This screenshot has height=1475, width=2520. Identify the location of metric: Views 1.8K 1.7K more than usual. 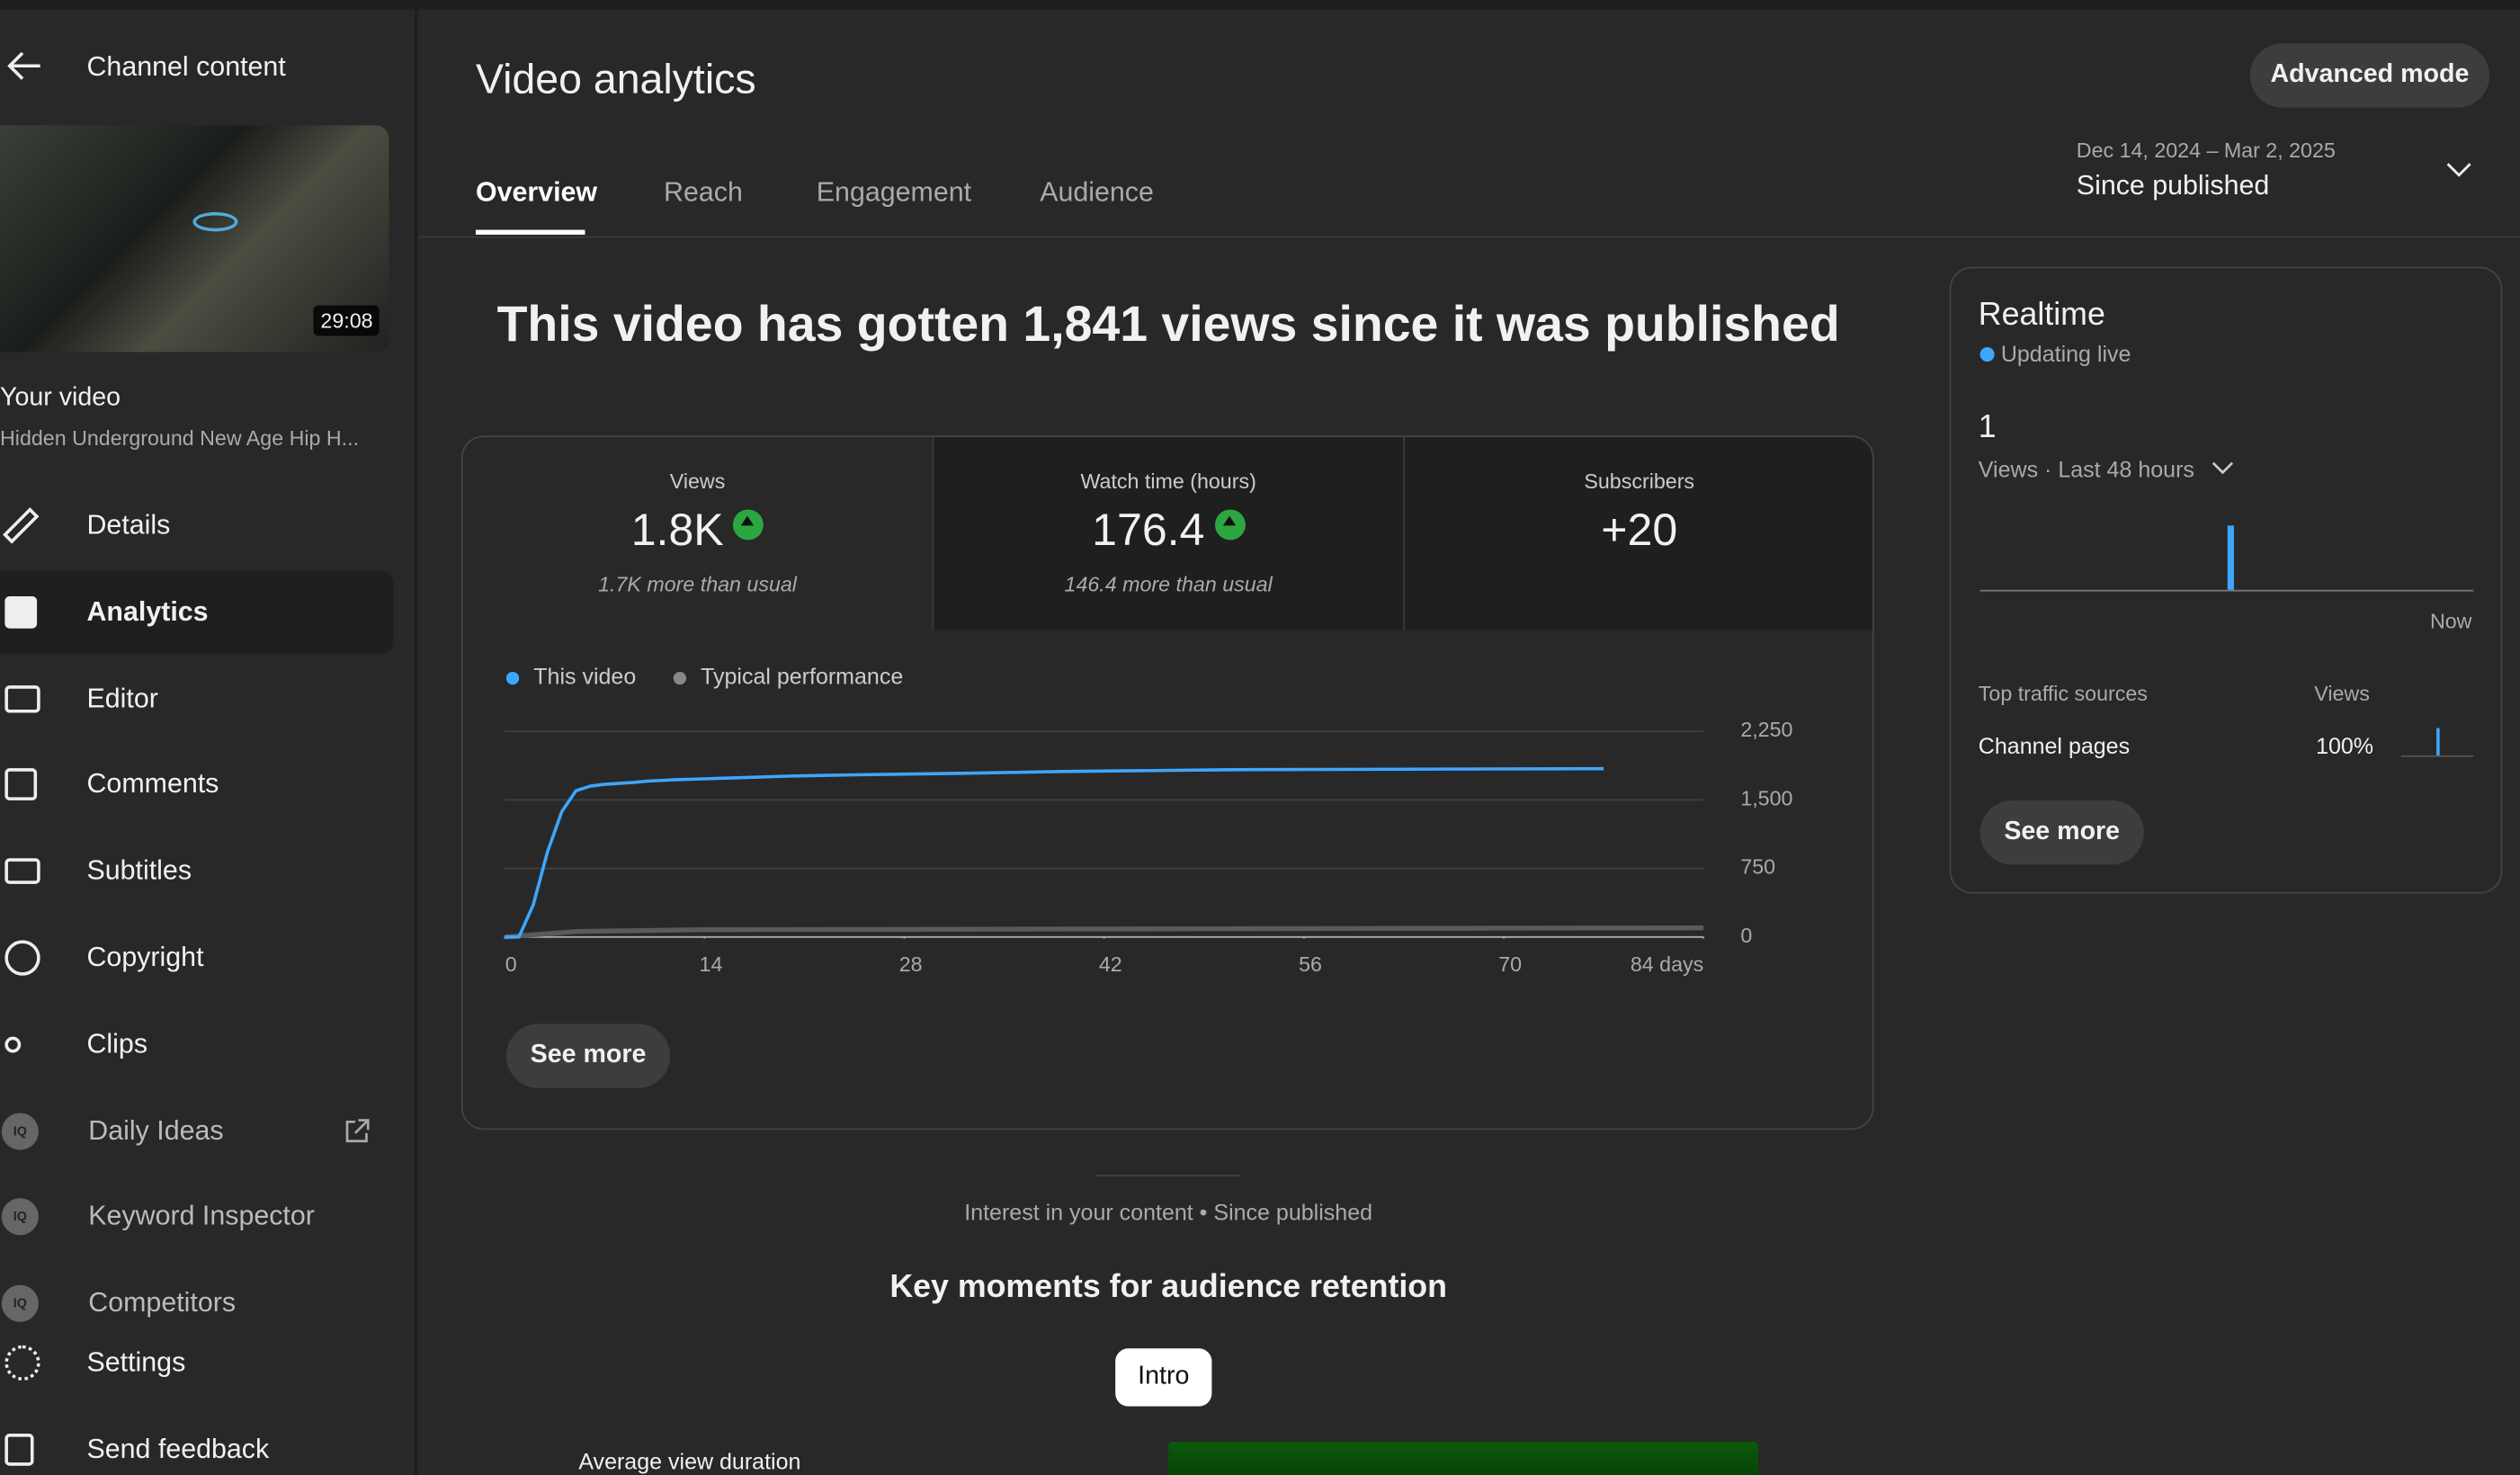
(698, 533).